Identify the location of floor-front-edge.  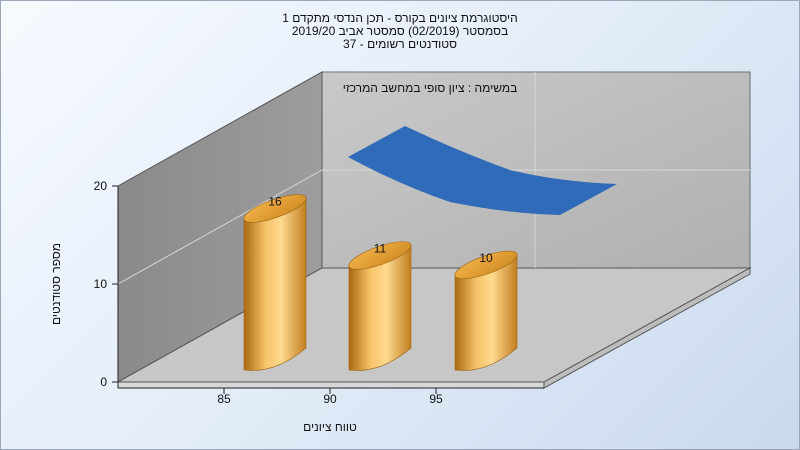
(331, 385).